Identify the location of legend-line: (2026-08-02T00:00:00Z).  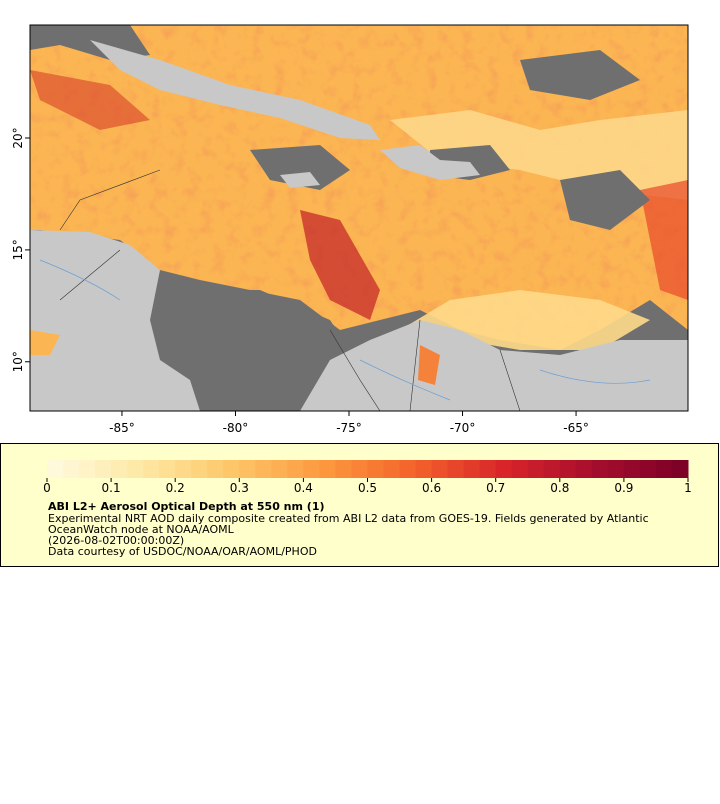
(116, 540).